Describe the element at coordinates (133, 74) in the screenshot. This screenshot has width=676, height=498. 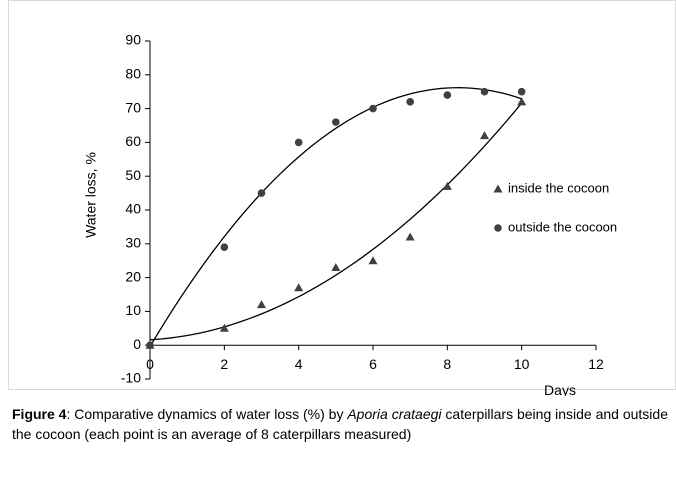
I see `y-tick-label: 80` at that location.